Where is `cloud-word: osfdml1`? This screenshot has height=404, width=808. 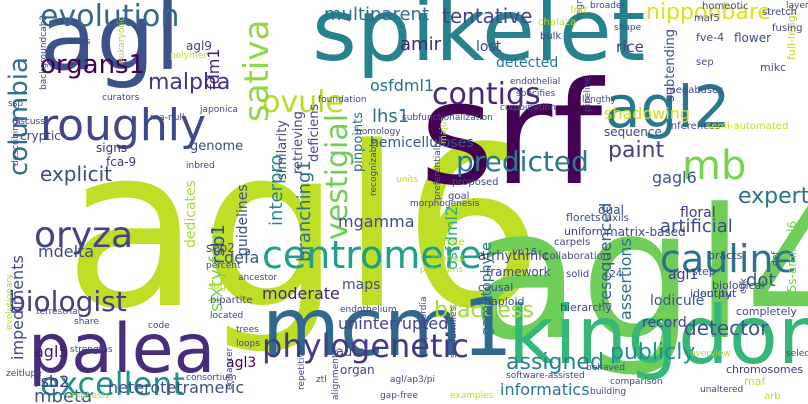 cloud-word: osfdml1 is located at coordinates (402, 86).